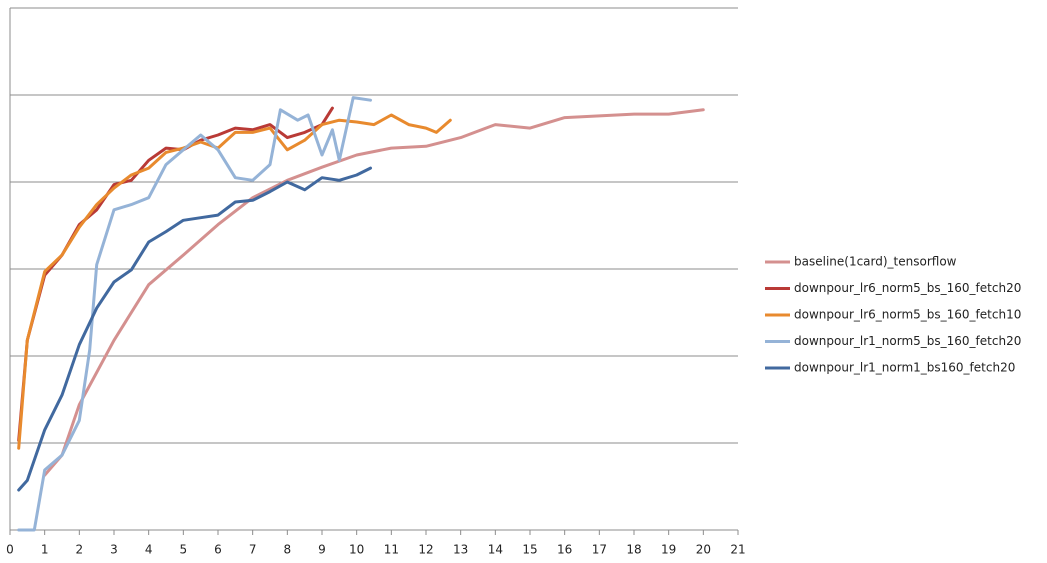 The height and width of the screenshot is (563, 1047). What do you see at coordinates (907, 288) in the screenshot?
I see `legend-label: downpour_lr6_norm5_bs_160_fetch20` at bounding box center [907, 288].